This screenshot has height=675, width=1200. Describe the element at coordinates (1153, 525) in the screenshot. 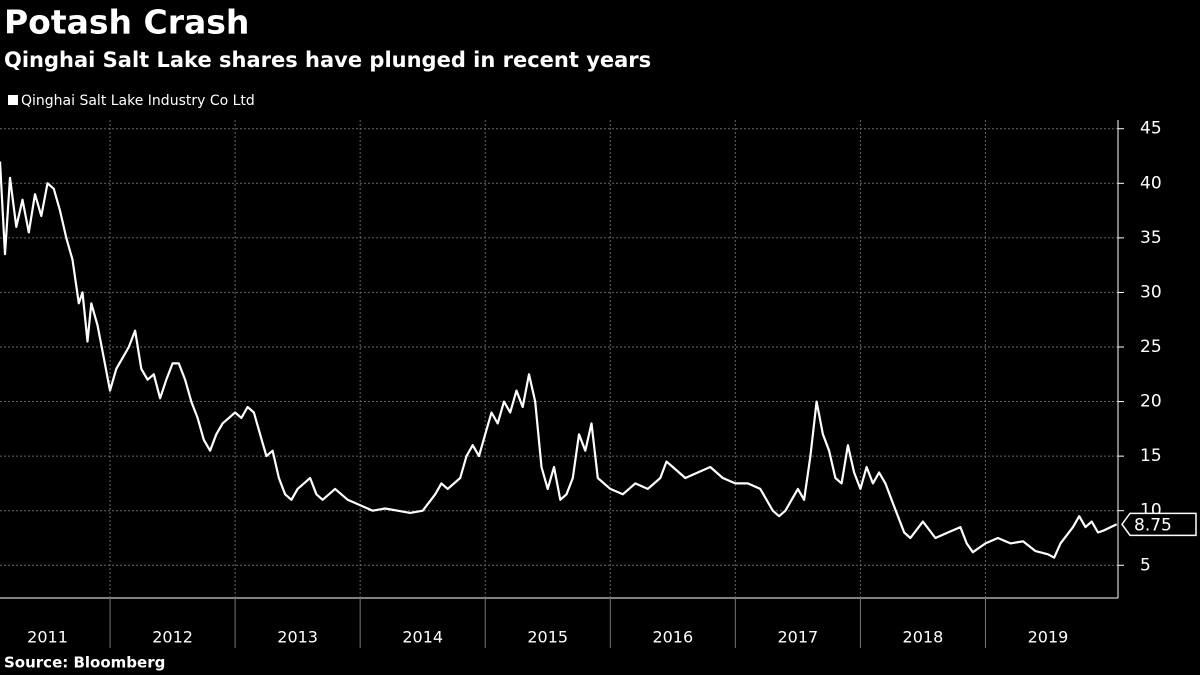

I see `last-value-label: 8.75` at that location.